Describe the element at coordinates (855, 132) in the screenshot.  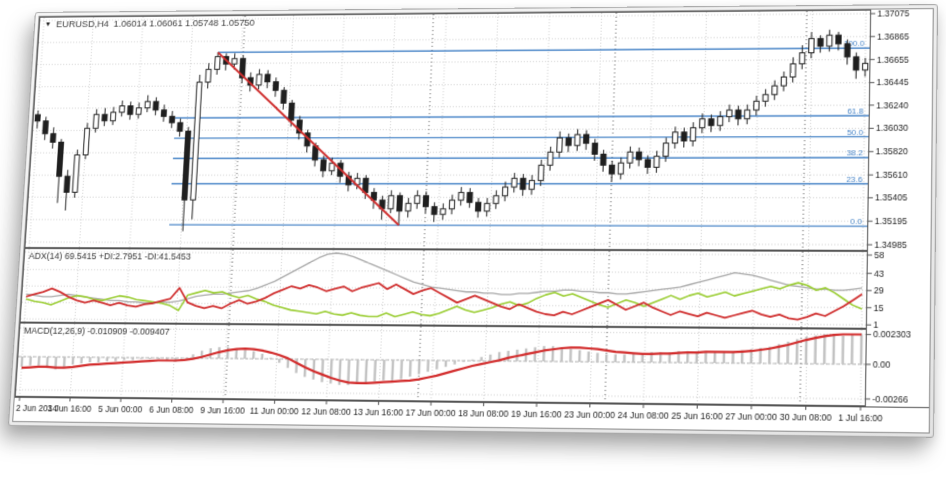
I see `fib-level-label: 50.0` at that location.